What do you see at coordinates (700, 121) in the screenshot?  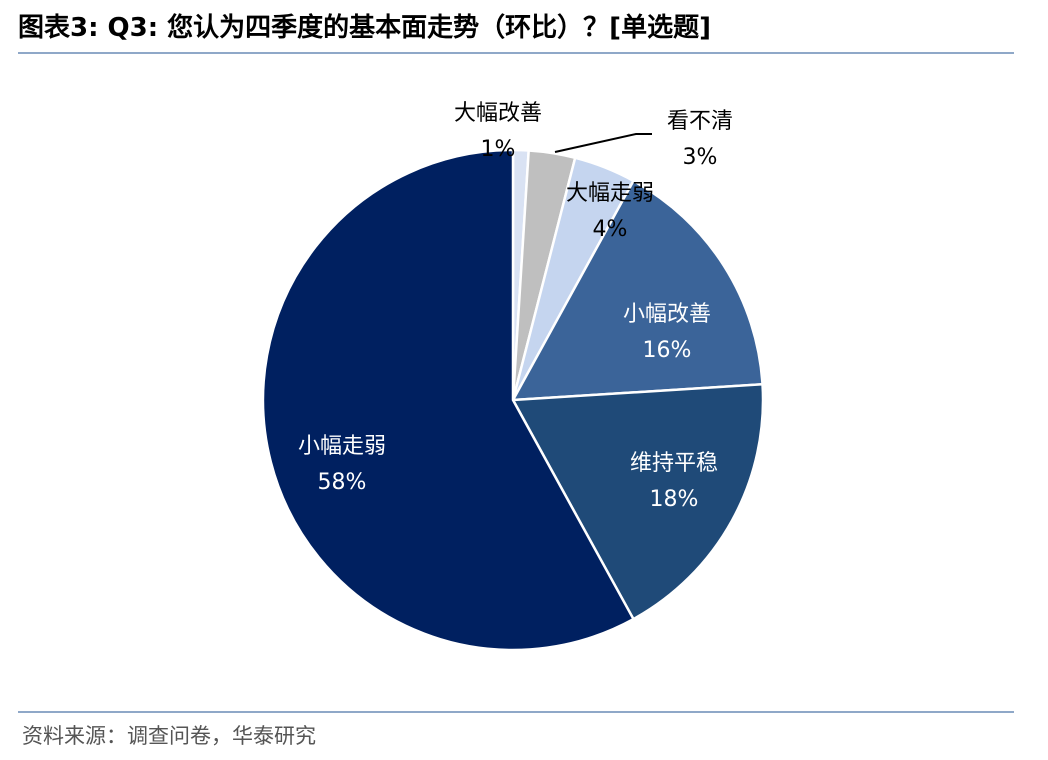 I see `slice-label-2: 看不清` at bounding box center [700, 121].